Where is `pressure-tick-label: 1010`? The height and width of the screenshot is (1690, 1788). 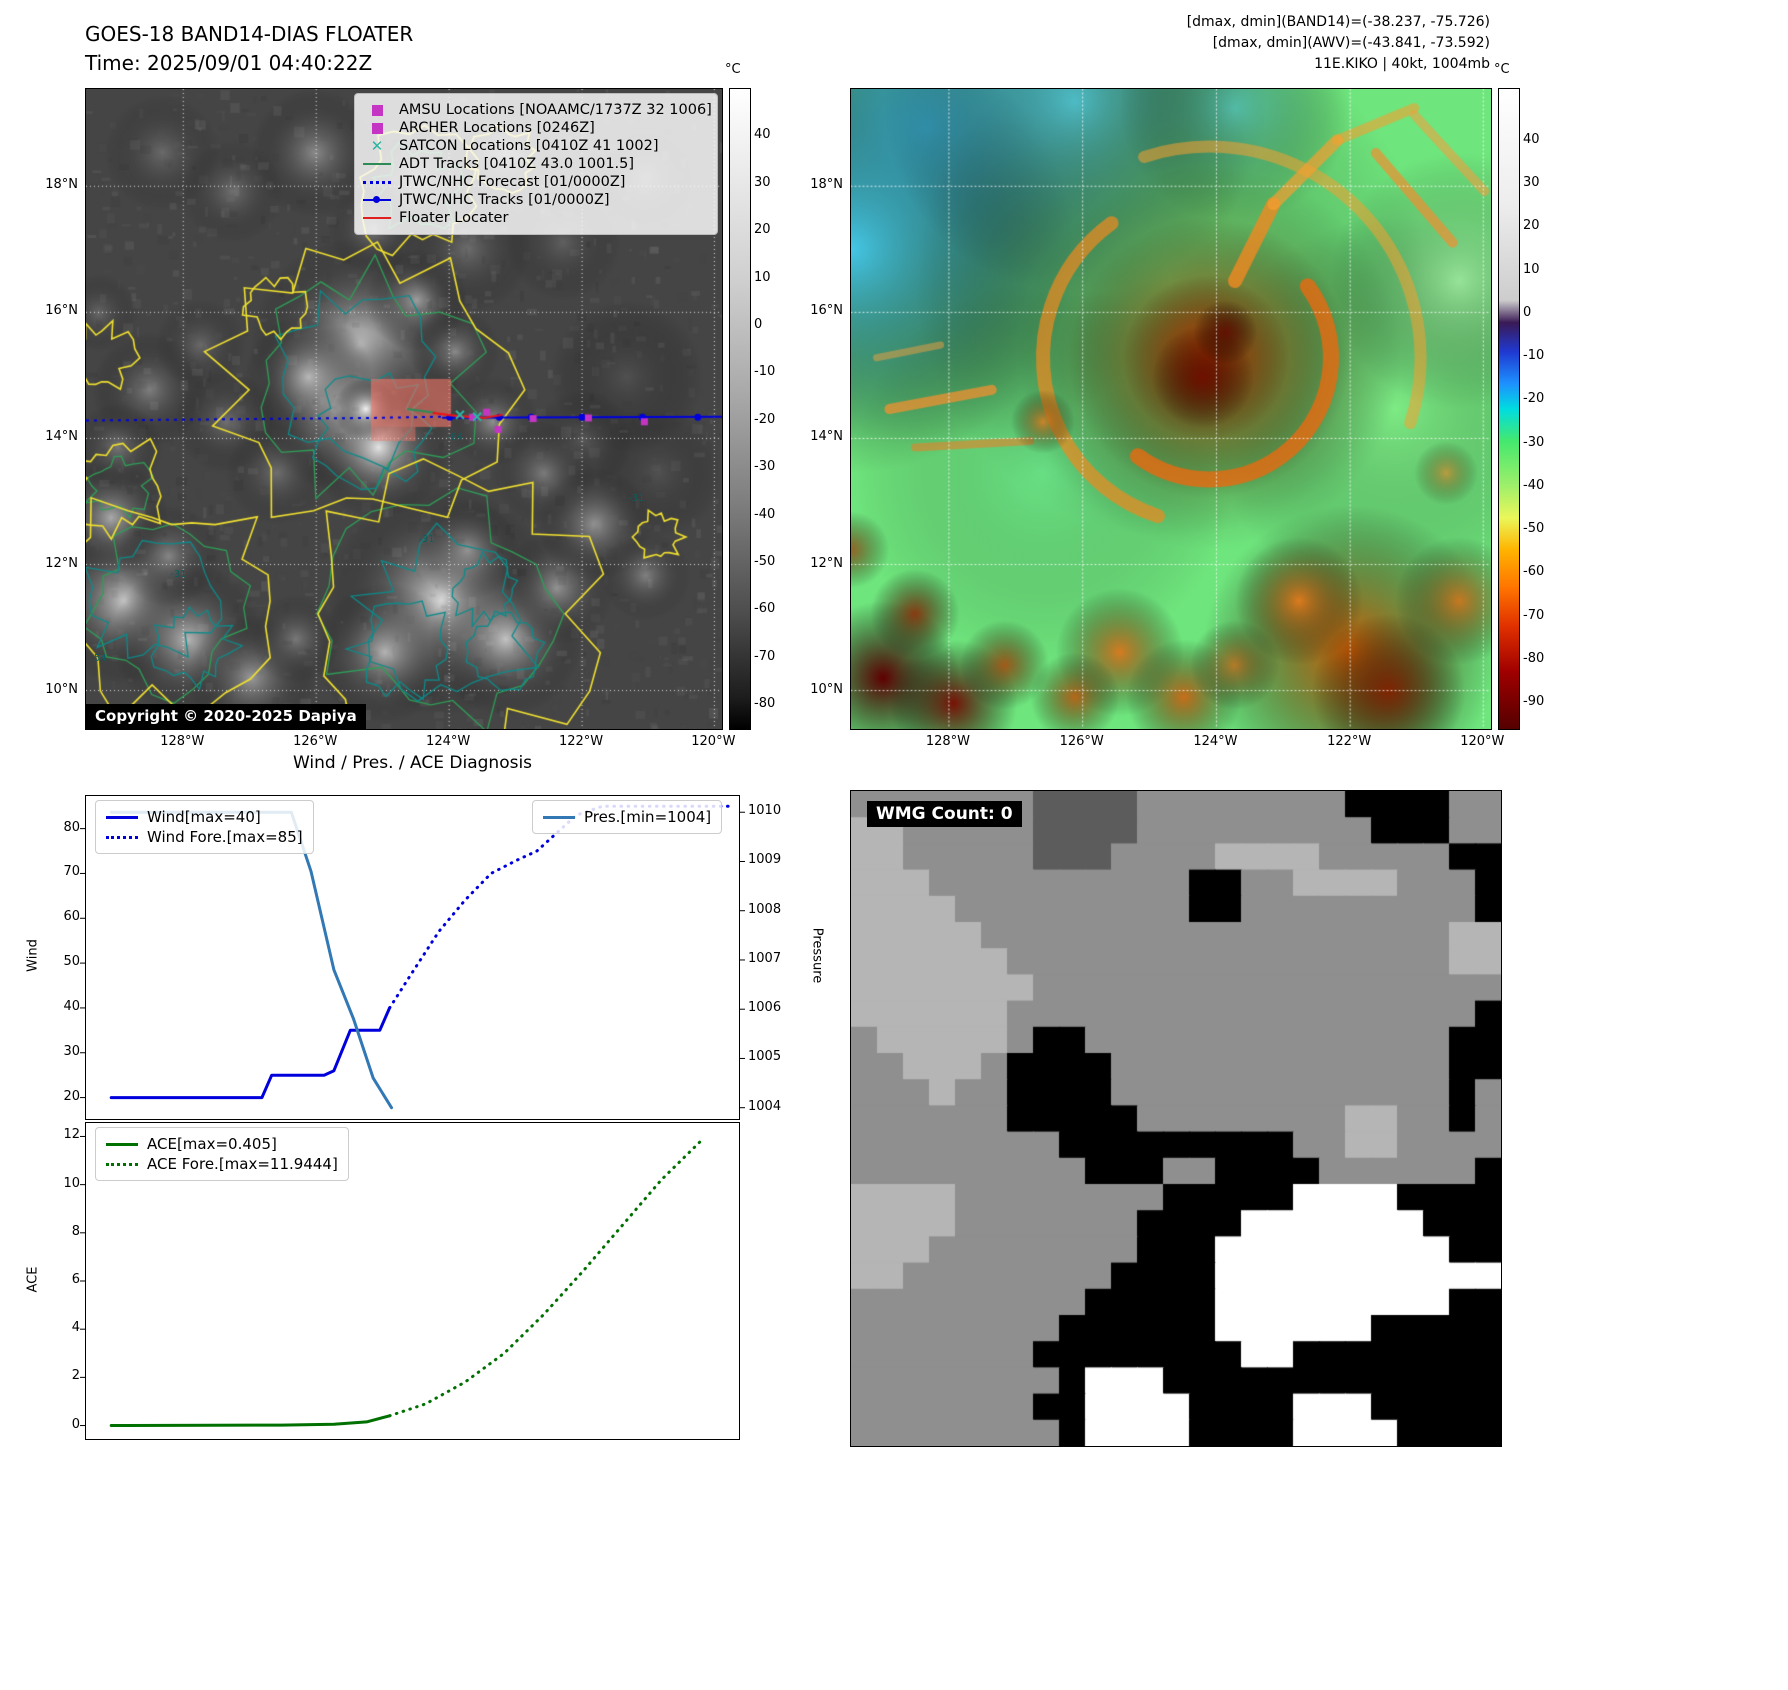
pressure-tick-label: 1010 is located at coordinates (765, 811).